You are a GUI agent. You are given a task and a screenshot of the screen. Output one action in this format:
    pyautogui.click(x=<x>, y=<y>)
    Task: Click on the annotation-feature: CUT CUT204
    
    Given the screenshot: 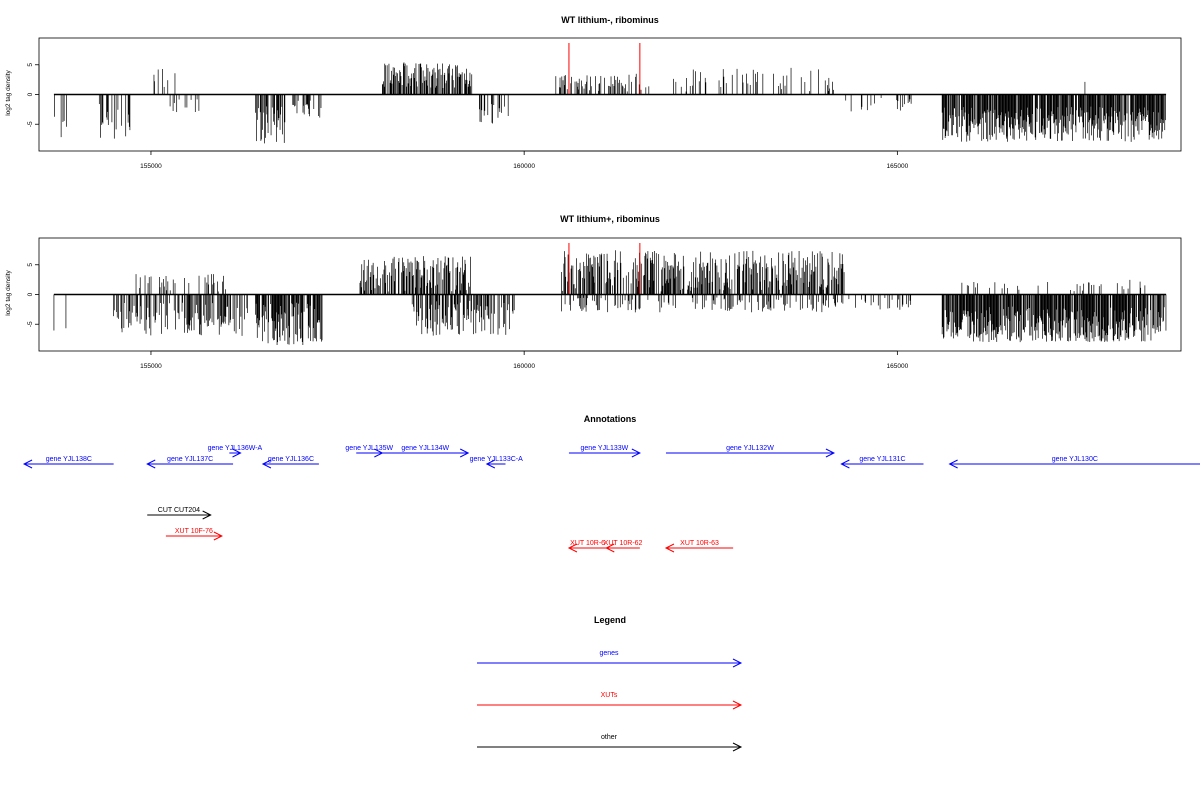 What is the action you would take?
    pyautogui.click(x=179, y=513)
    